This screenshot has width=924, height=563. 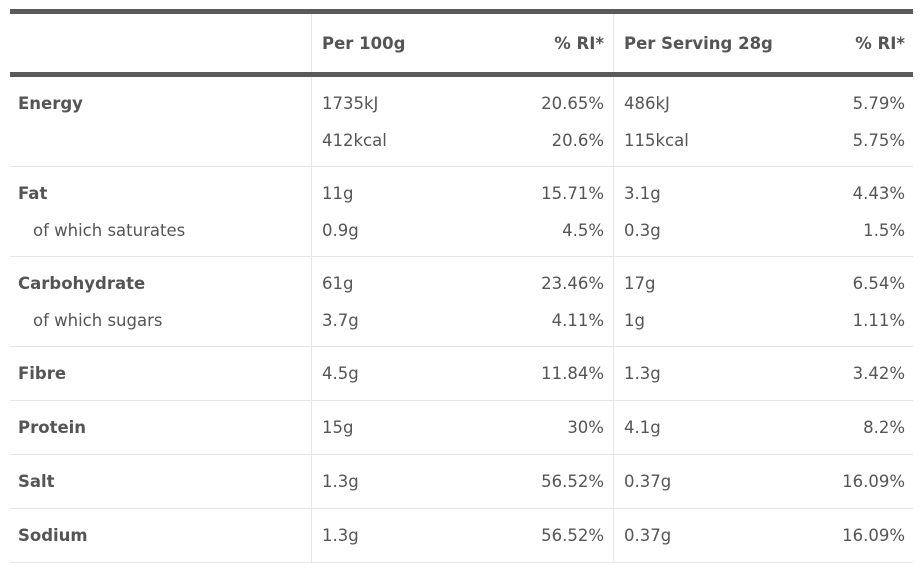 I want to click on header-per-serving-cell: Per Serving 28g % RI*, so click(x=763, y=43).